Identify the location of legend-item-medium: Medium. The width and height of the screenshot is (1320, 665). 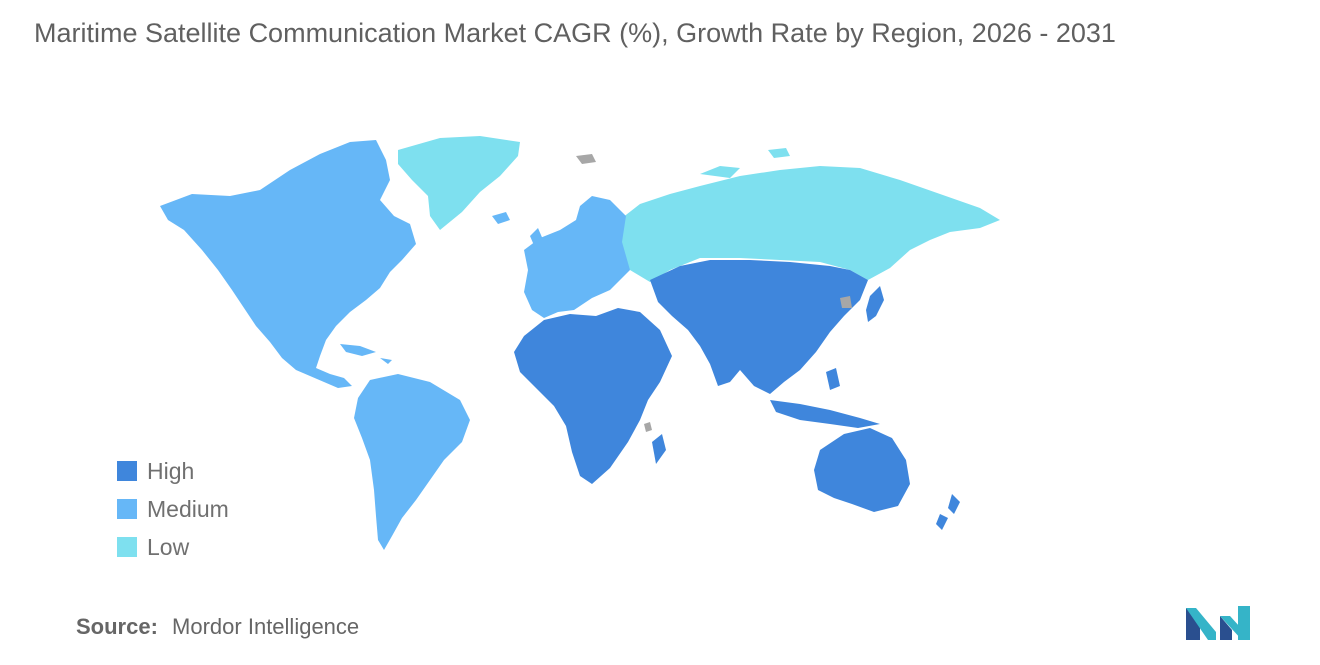
(173, 509).